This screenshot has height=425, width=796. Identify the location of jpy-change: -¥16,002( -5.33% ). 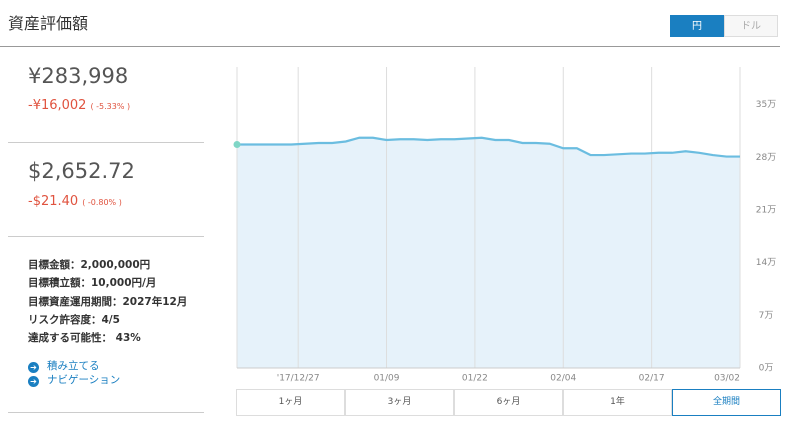
(79, 105).